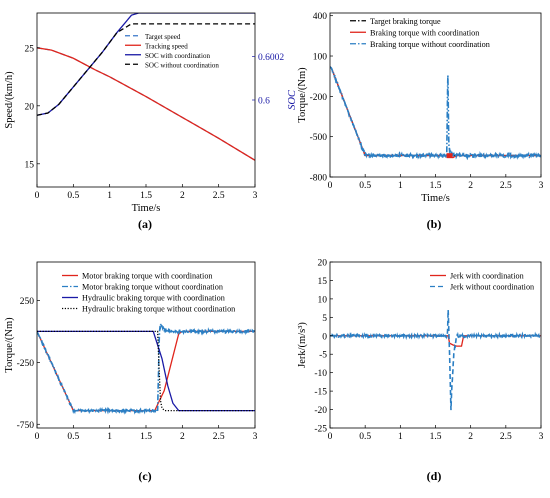 This screenshot has height=498, width=550. Describe the element at coordinates (271, 58) in the screenshot. I see `y2-tick-label-a: 0.6002` at that location.